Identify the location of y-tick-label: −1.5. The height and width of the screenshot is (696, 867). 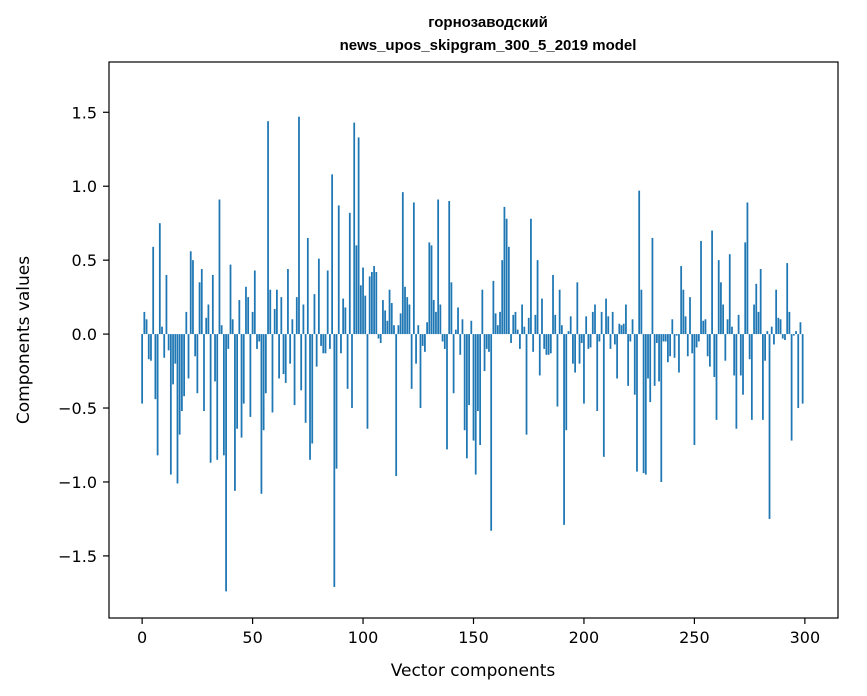
(77, 556).